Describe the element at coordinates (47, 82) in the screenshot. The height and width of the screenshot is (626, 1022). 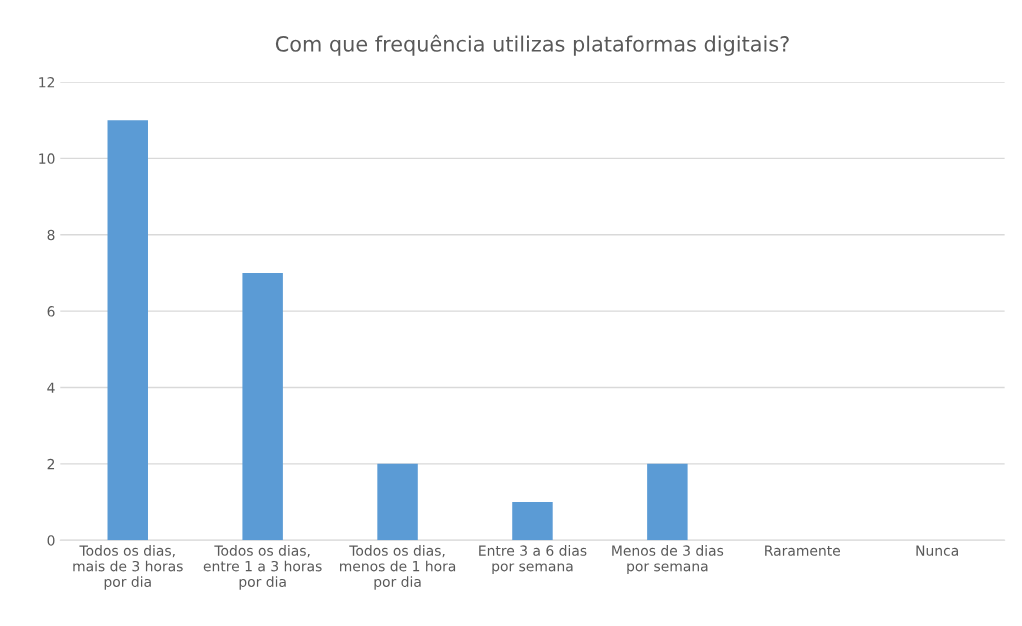
I see `y-tick-label: 12` at that location.